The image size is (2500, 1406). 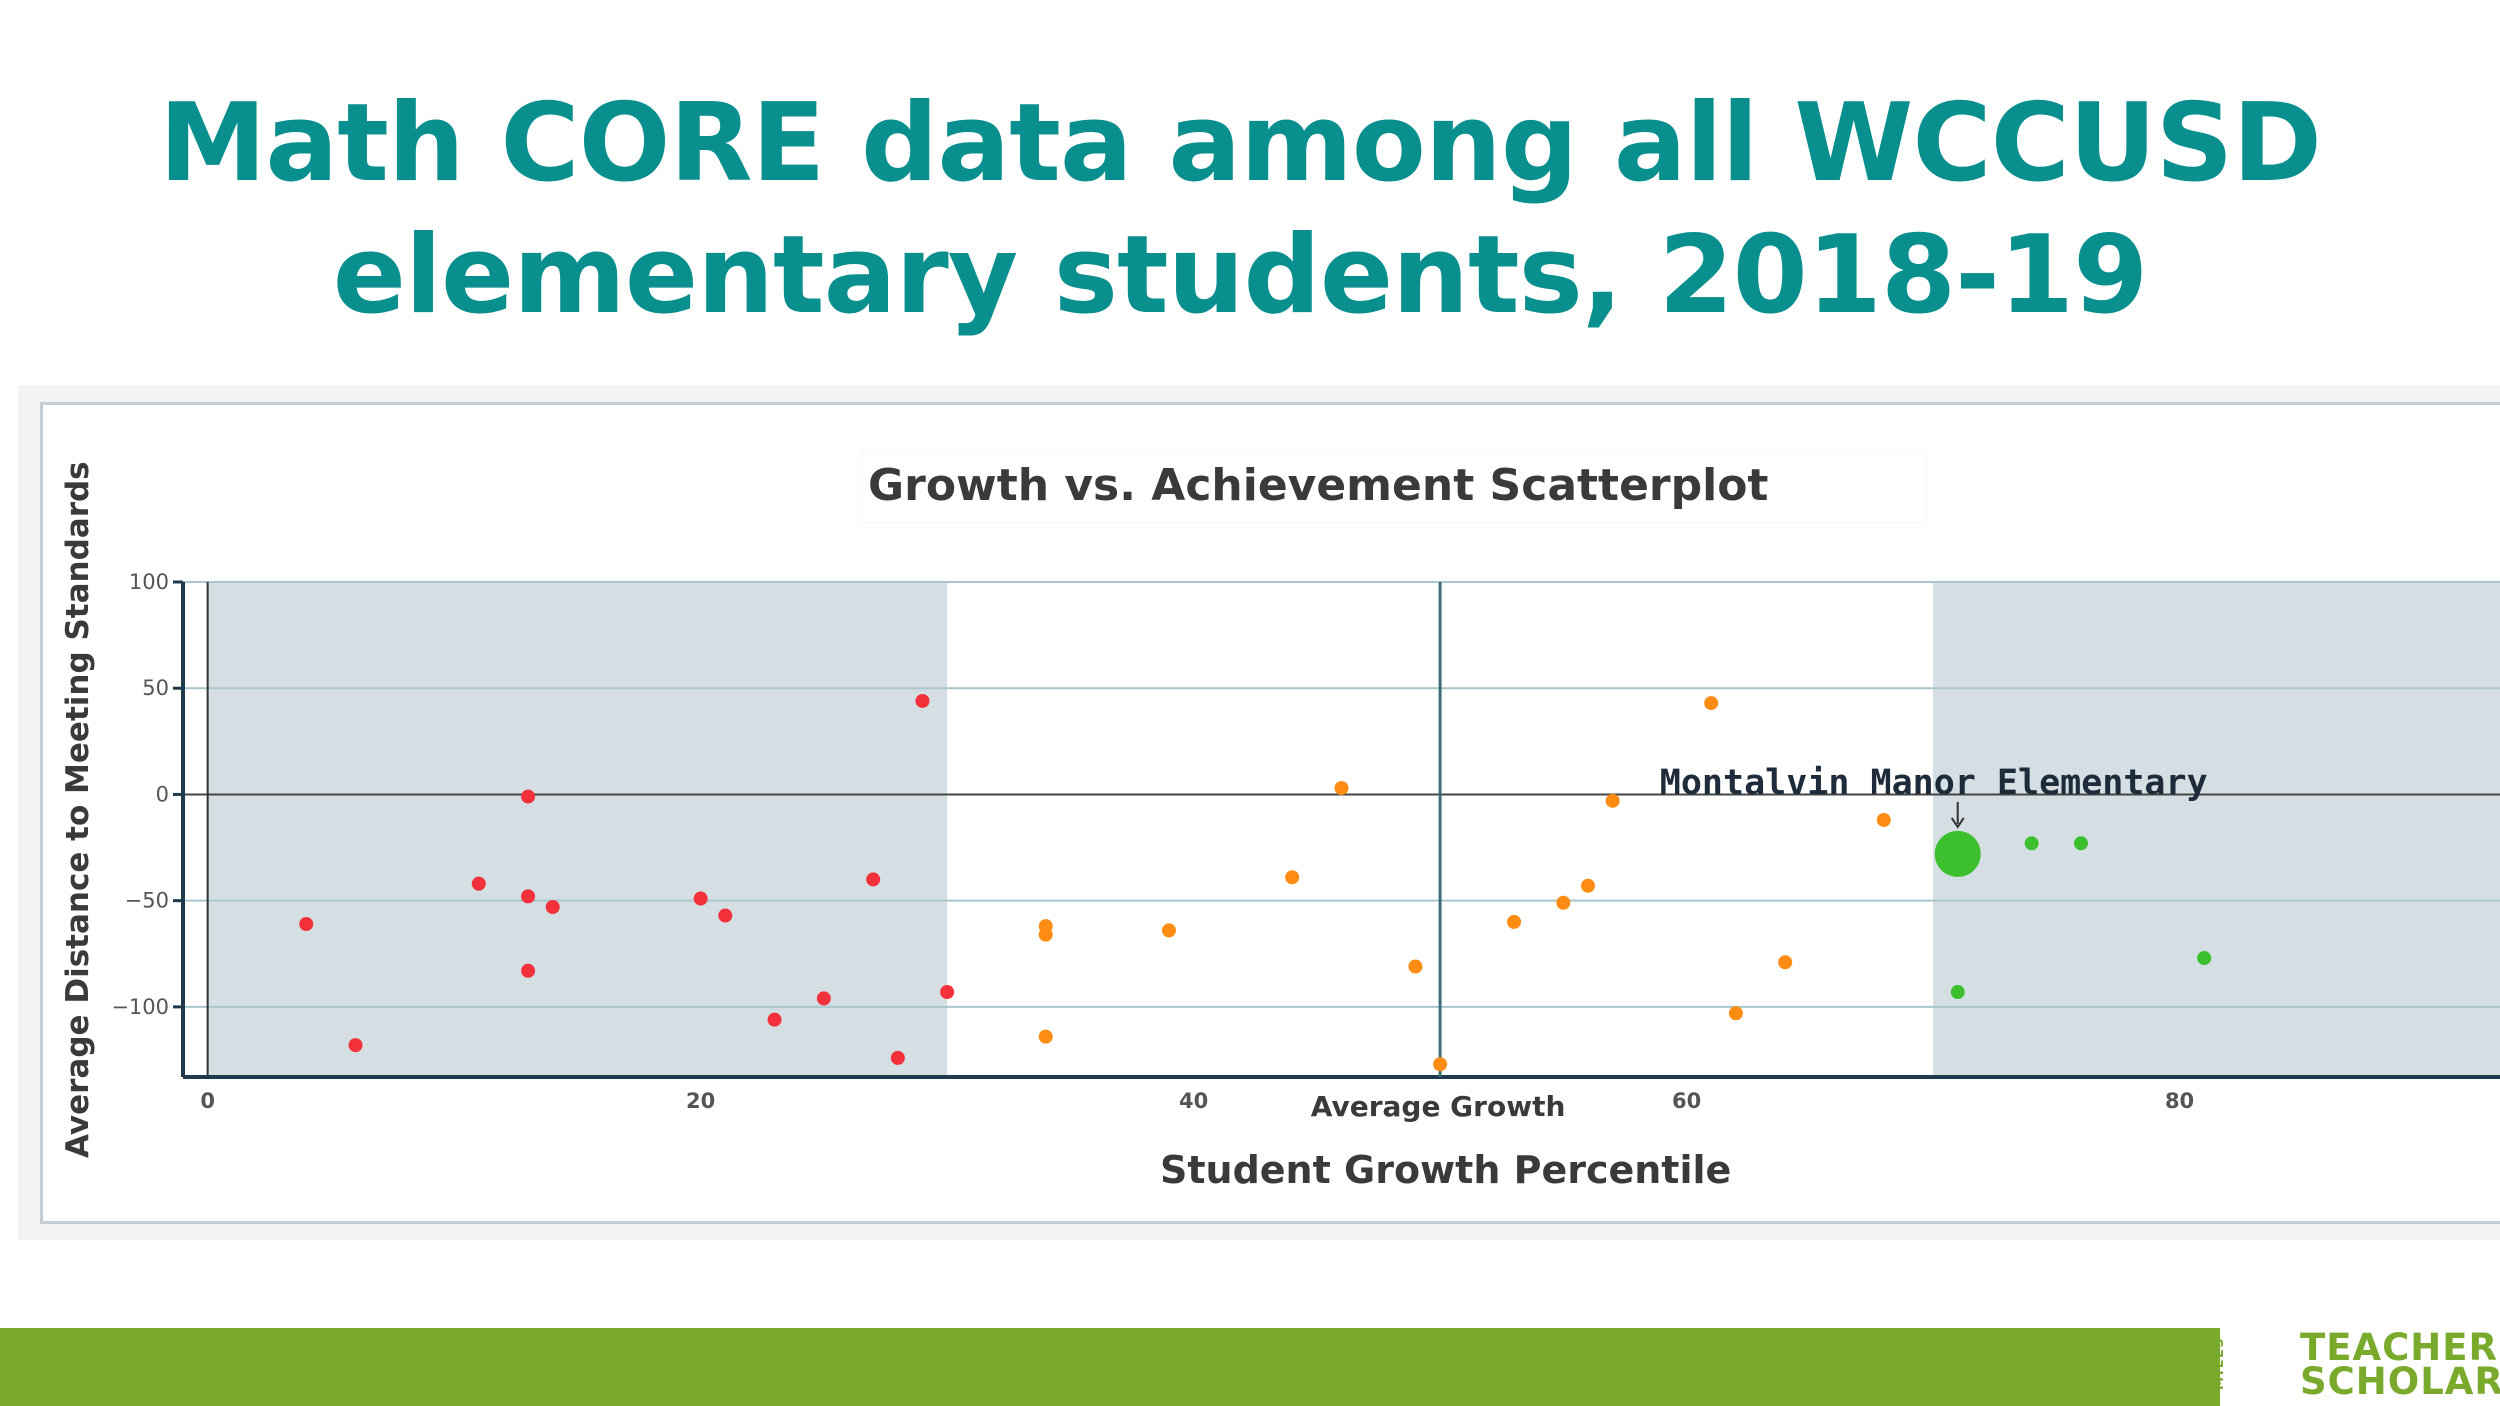 I want to click on y-tick-label-4: −100, so click(x=140, y=1007).